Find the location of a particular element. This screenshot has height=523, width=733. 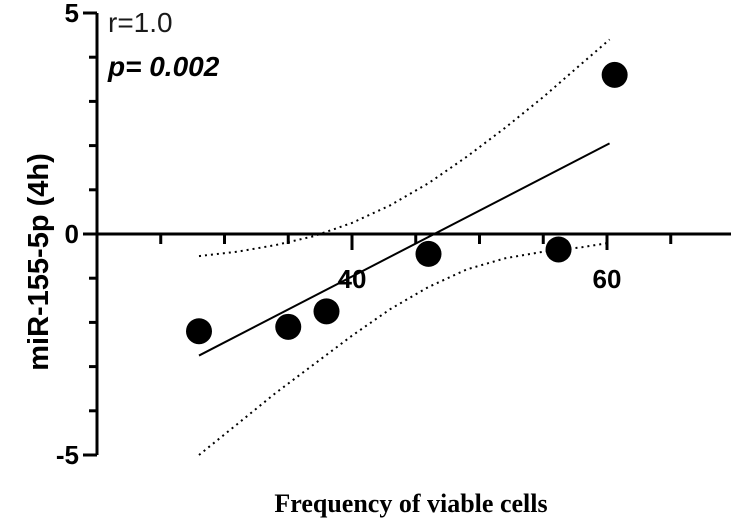

x-axis-label: Frequency of viable cells is located at coordinates (410, 503).